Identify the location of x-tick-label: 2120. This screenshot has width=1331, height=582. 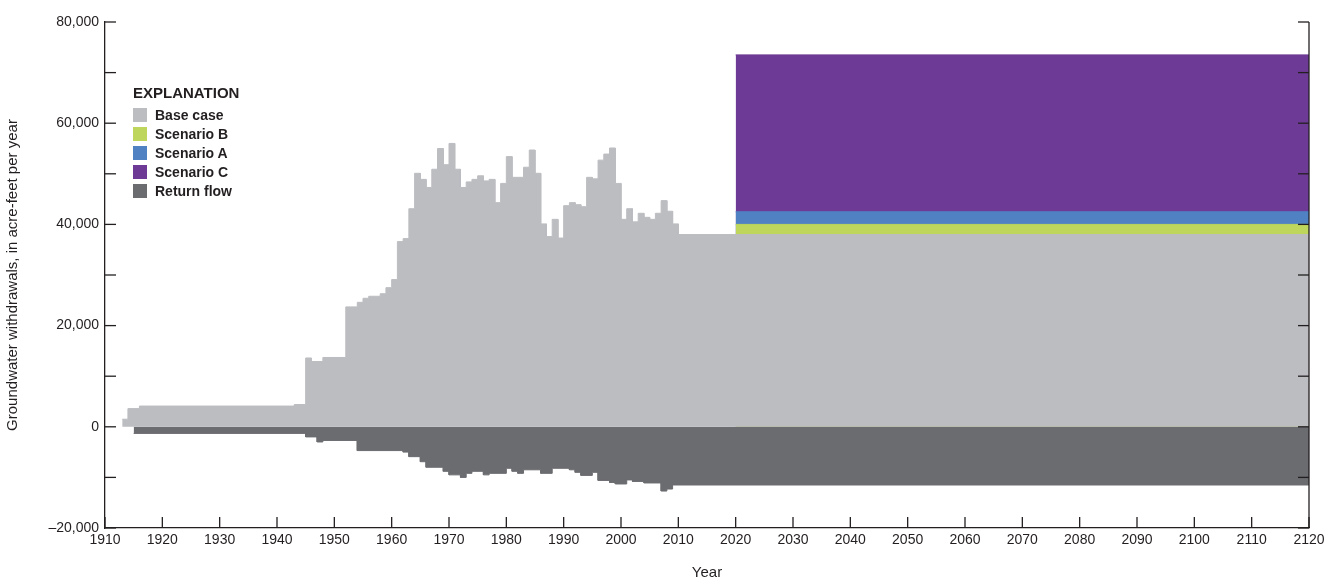
(1309, 539).